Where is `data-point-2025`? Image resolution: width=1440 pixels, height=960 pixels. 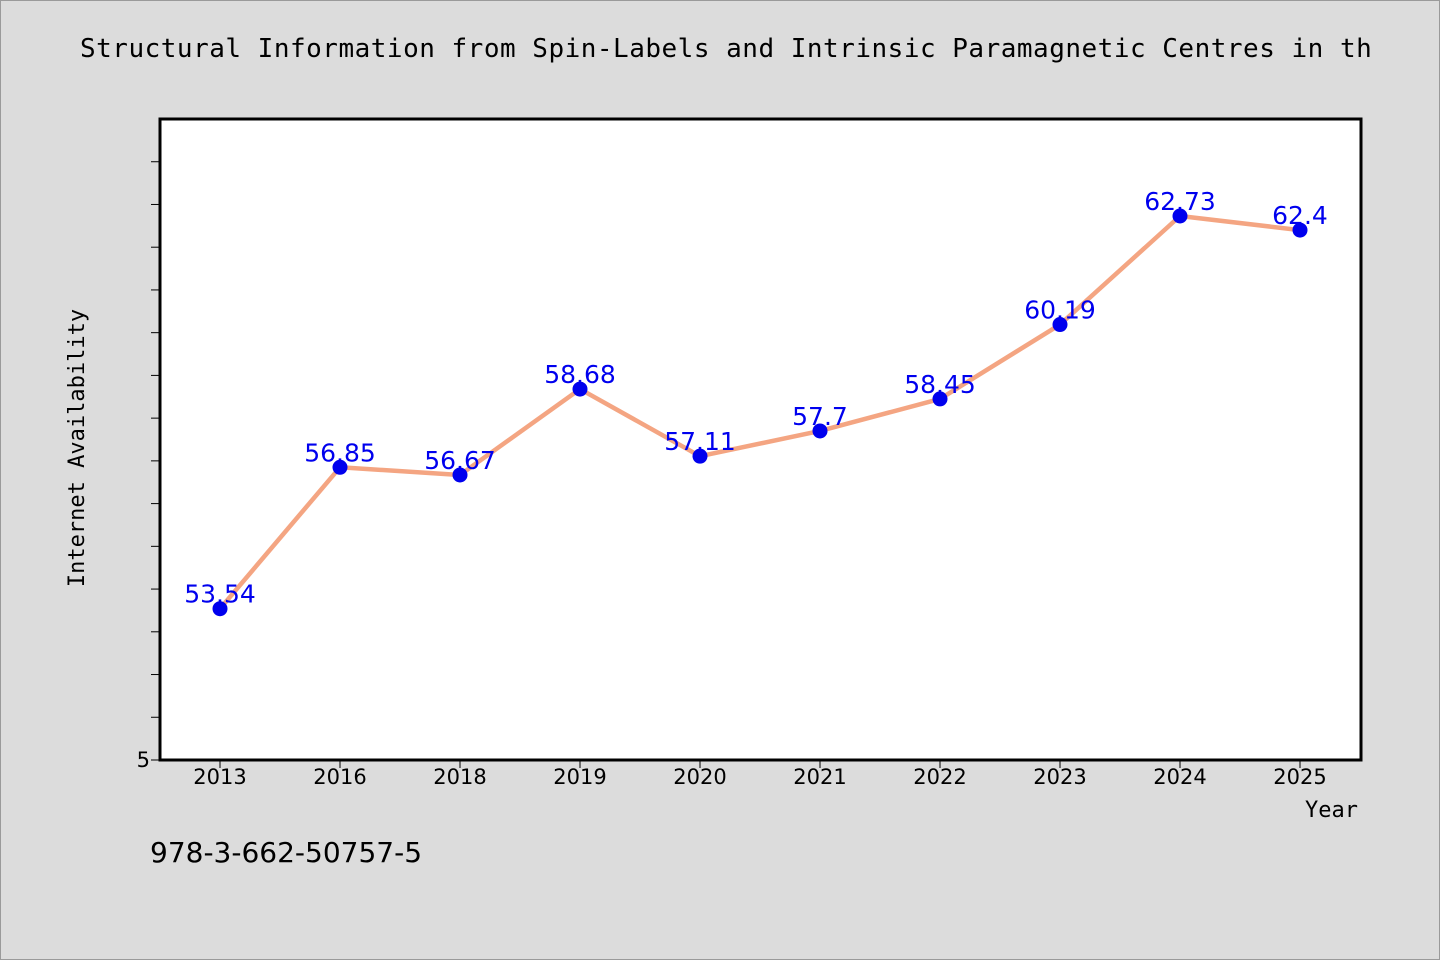
data-point-2025 is located at coordinates (1300, 230).